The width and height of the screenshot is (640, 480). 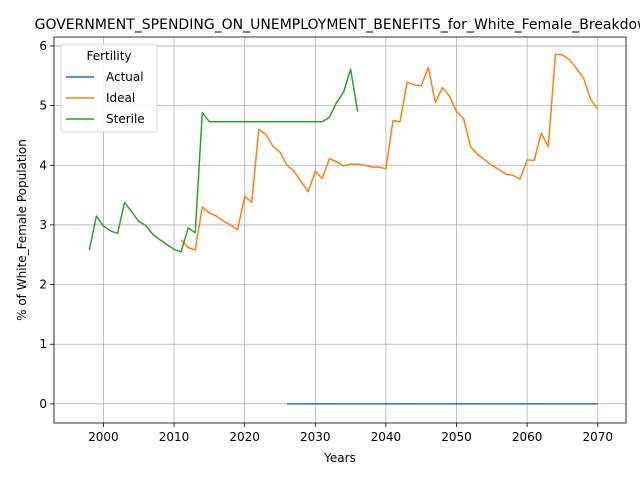 What do you see at coordinates (174, 437) in the screenshot?
I see `x-tick-label: 2010` at bounding box center [174, 437].